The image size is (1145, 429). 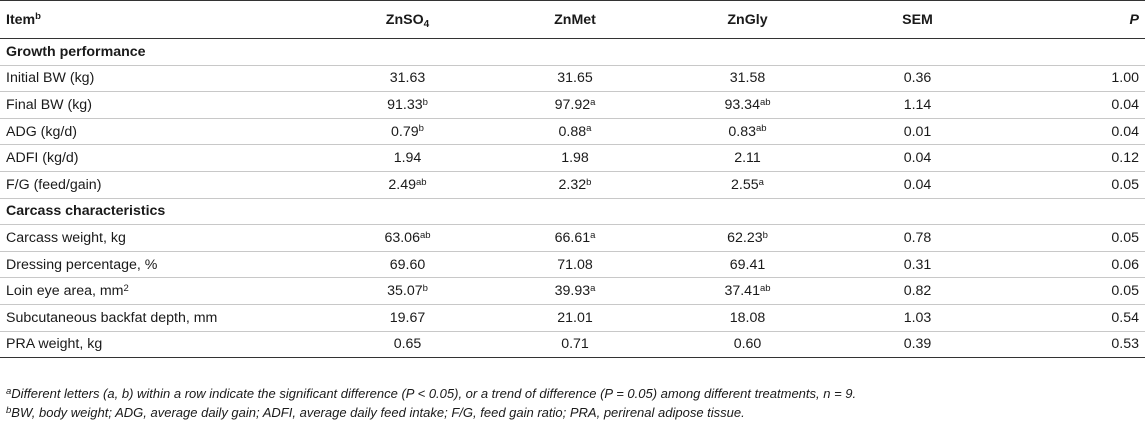 I want to click on value-znso4: 91.33b, so click(x=407, y=104).